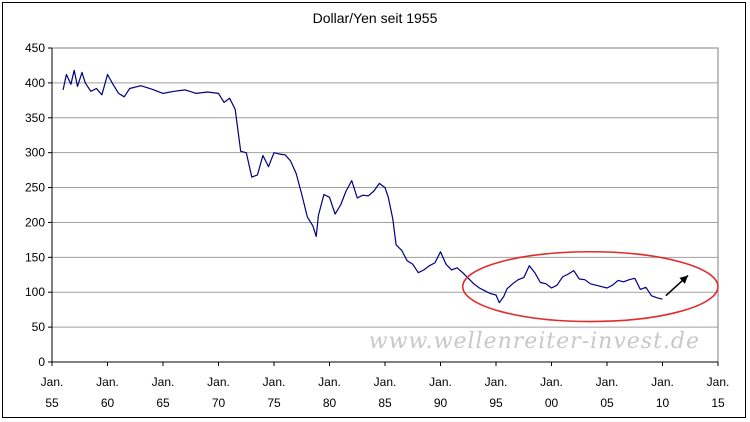  Describe the element at coordinates (330, 403) in the screenshot. I see `x-tick-label-bottom: 80` at that location.